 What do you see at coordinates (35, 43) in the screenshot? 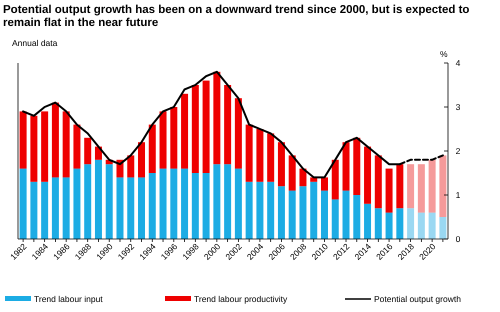
I see `chart-subtitle: Annual data` at bounding box center [35, 43].